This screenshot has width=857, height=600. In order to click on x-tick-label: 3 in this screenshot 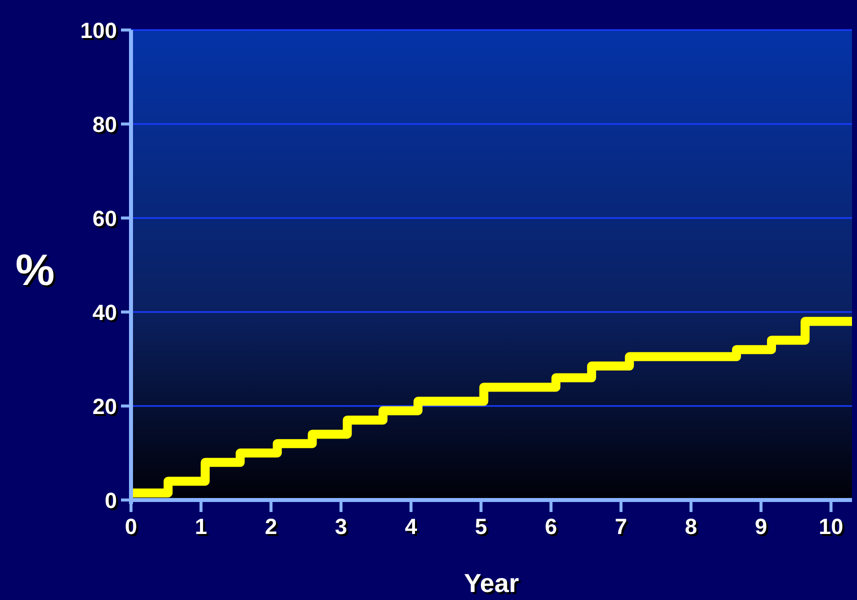, I will do `click(341, 526)`.